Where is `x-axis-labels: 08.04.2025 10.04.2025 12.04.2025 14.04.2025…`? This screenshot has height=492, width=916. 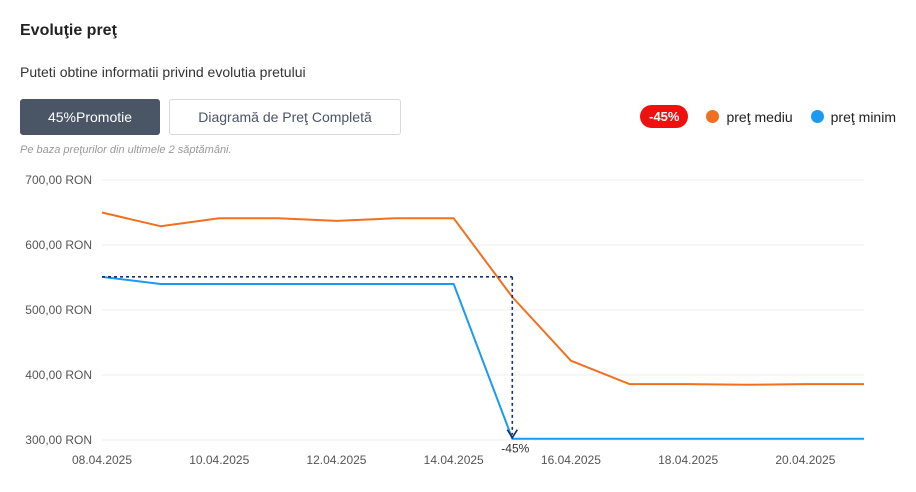
x-axis-labels: 08.04.2025 10.04.2025 12.04.2025 14.04.2025… is located at coordinates (454, 460).